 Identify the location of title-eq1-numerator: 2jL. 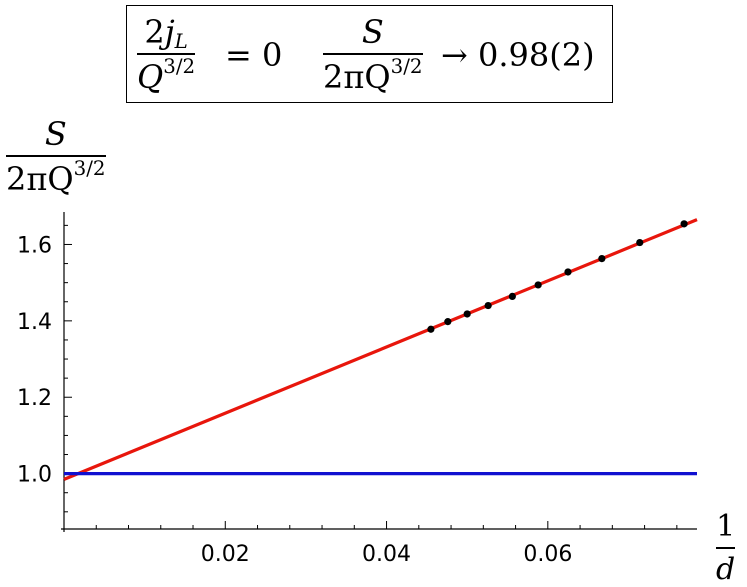
(165, 32).